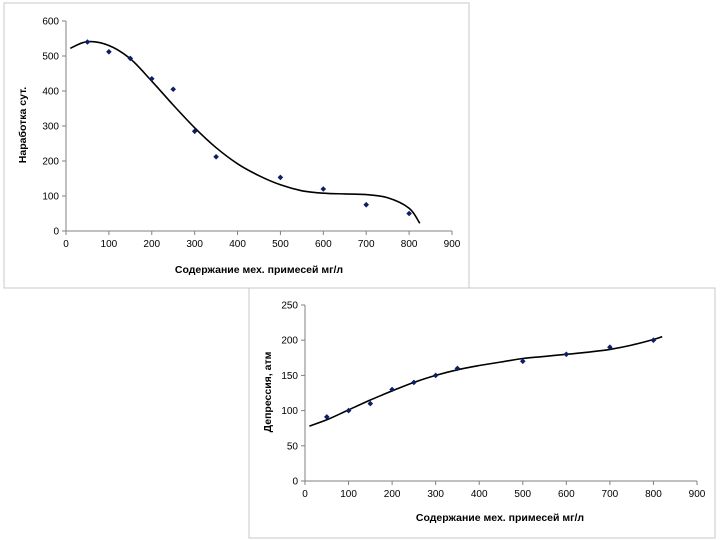 This screenshot has width=720, height=540. What do you see at coordinates (268, 391) in the screenshot?
I see `y-axis-label: Депрессия, атм` at bounding box center [268, 391].